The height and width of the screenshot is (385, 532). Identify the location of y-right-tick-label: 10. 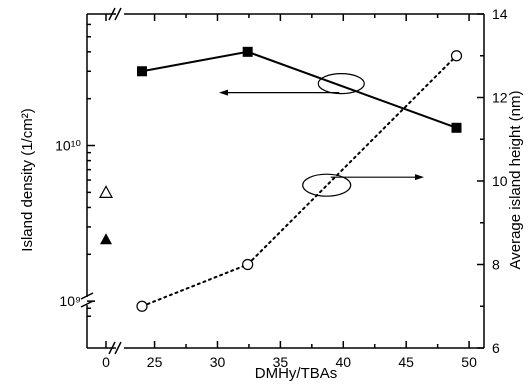
(500, 181).